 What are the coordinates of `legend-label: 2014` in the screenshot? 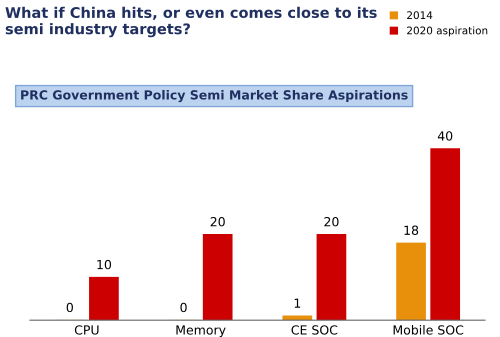 It's located at (419, 15).